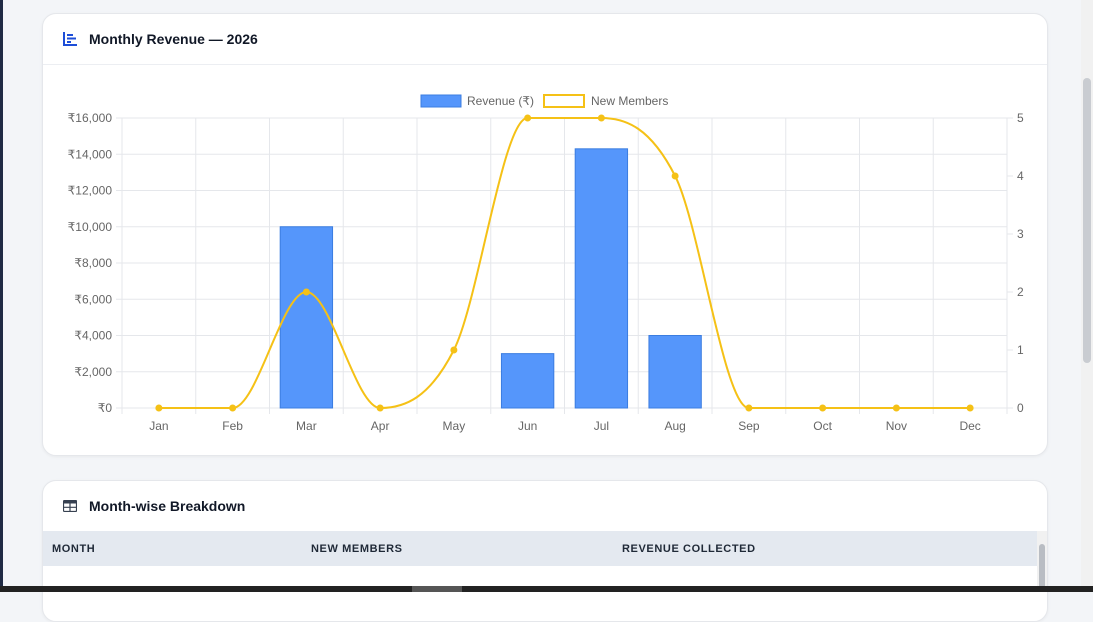 Image resolution: width=1093 pixels, height=622 pixels. I want to click on column-header-revenue-collected: REVENUE COLLECTED, so click(689, 548).